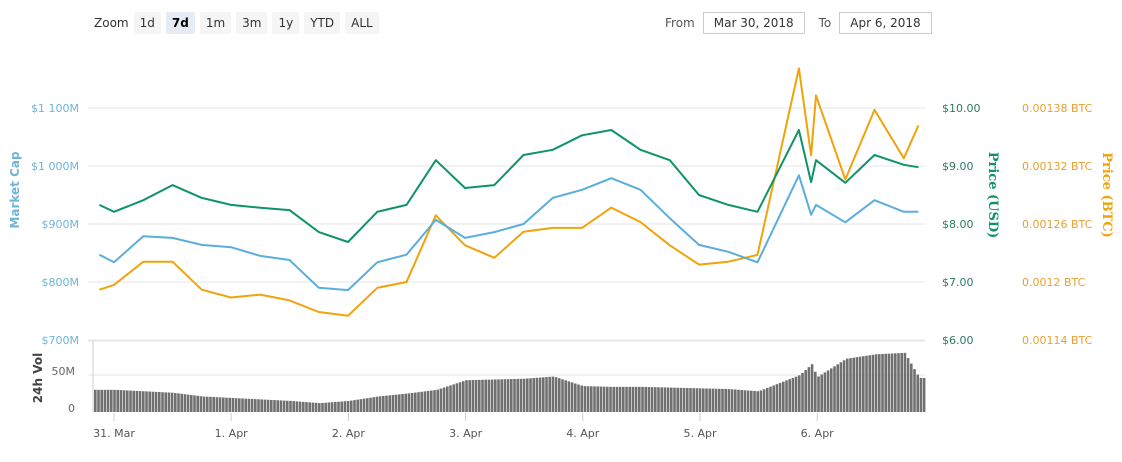 Image resolution: width=1122 pixels, height=462 pixels. What do you see at coordinates (147, 23) in the screenshot?
I see `zoom-1d-button: 1d` at bounding box center [147, 23].